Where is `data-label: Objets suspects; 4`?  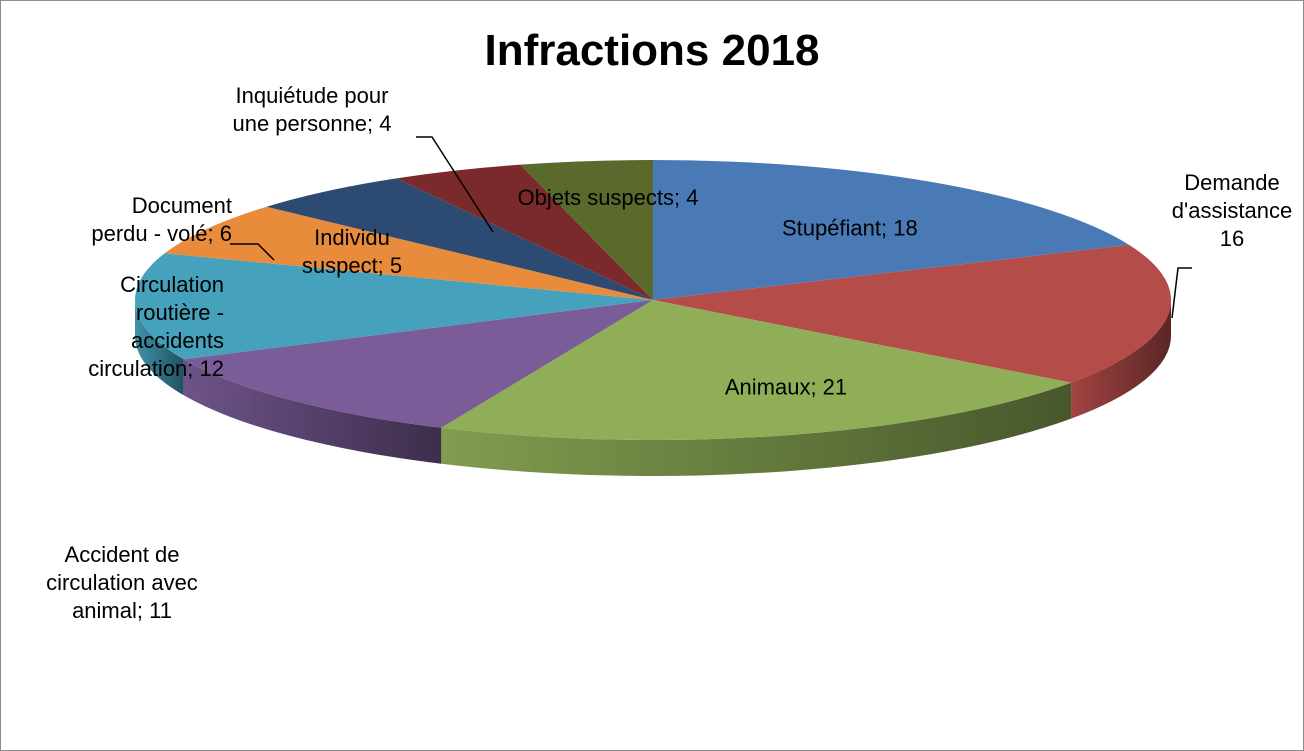
data-label: Objets suspects; 4 is located at coordinates (608, 197).